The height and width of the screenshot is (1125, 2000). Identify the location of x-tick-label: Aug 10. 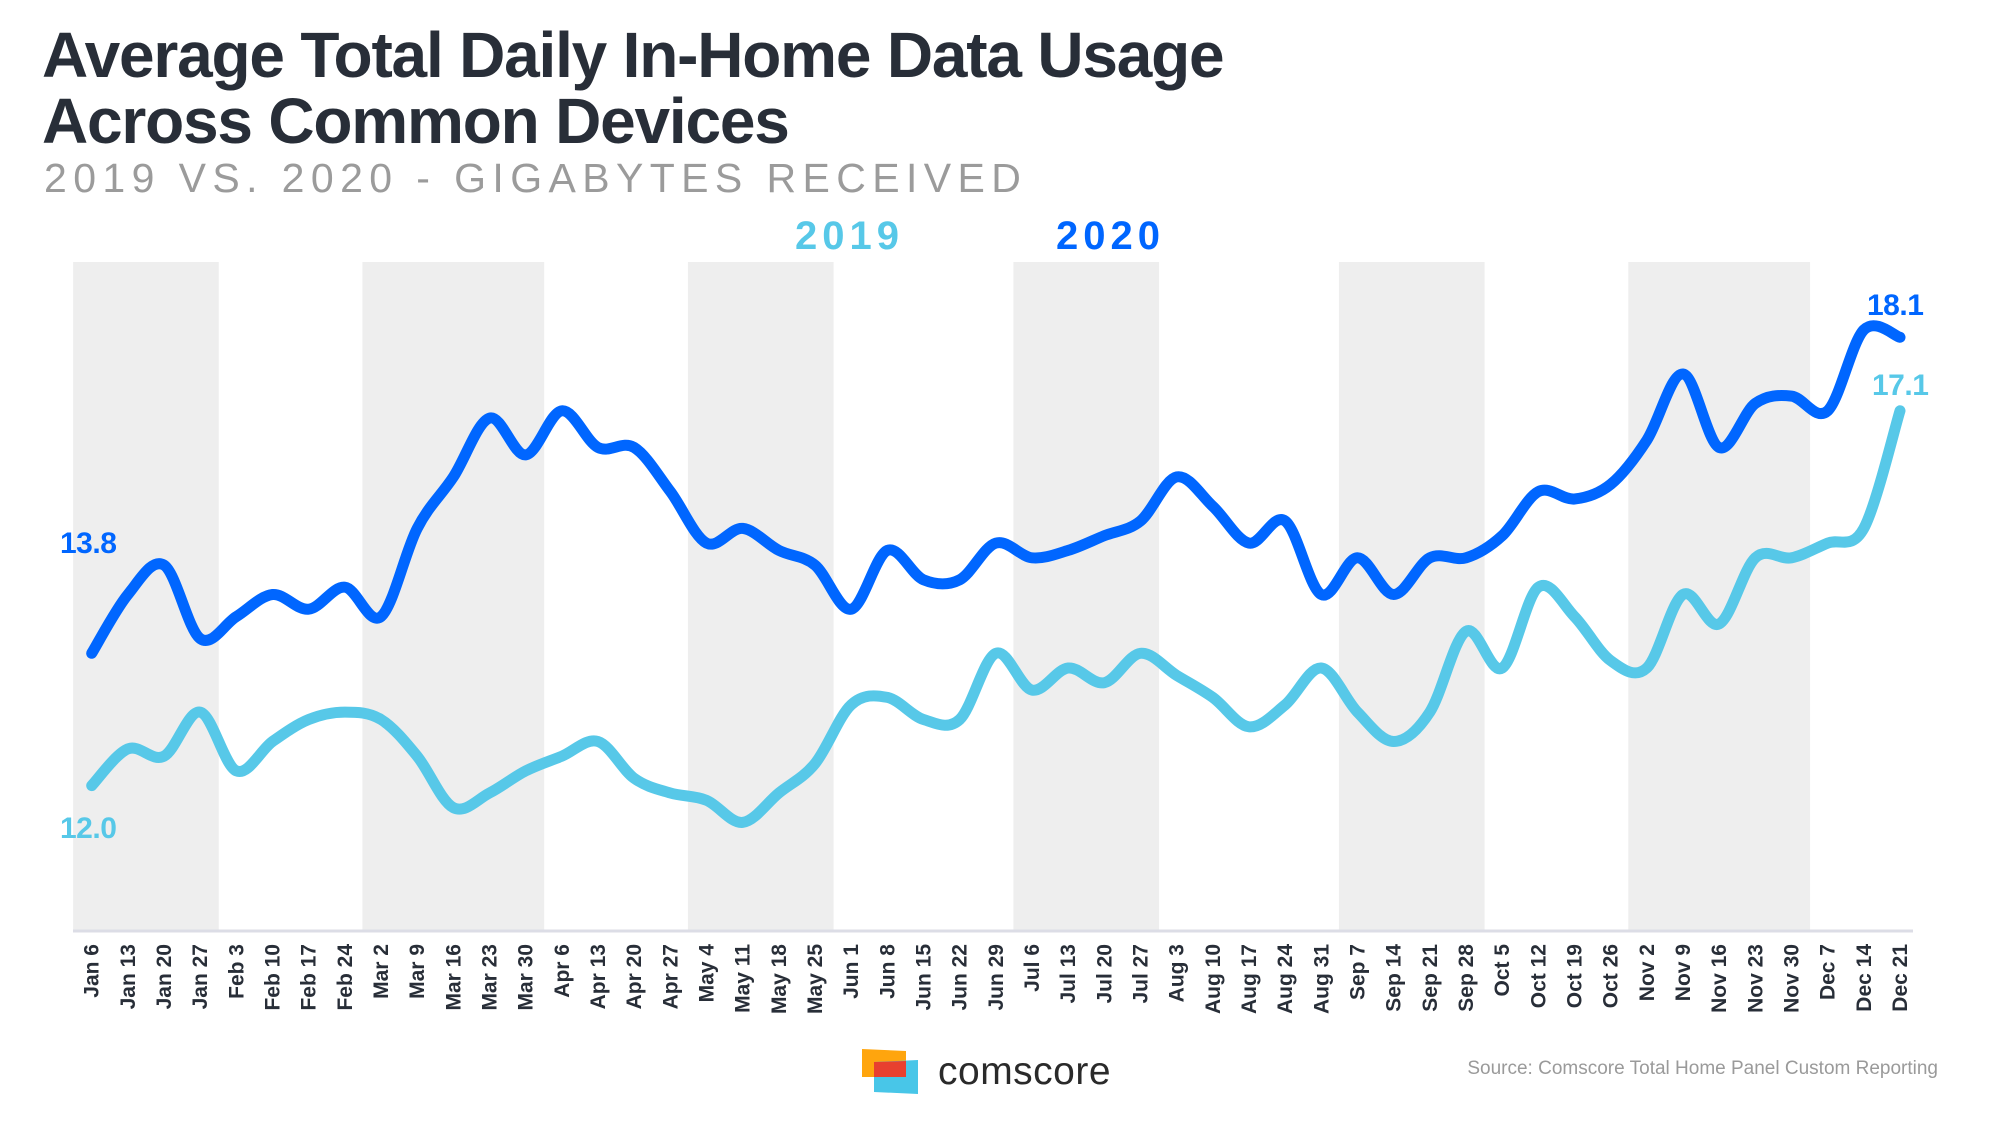
(1213, 979).